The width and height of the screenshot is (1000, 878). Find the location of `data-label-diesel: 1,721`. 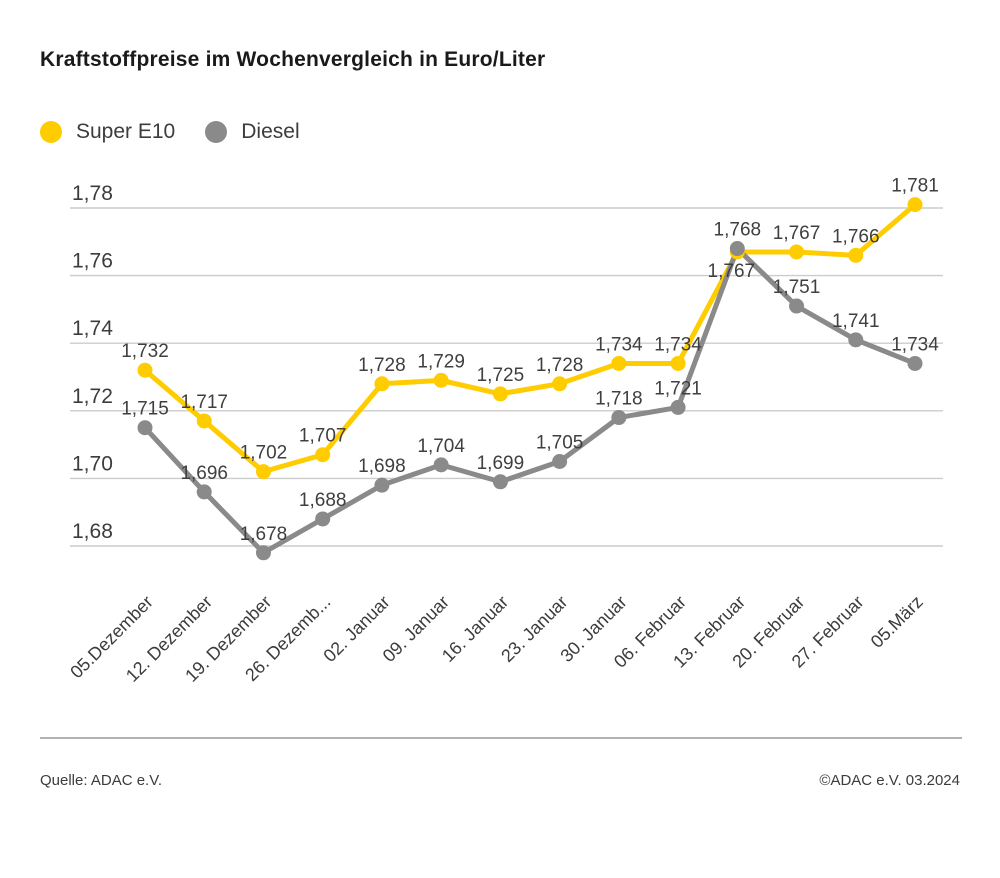

data-label-diesel: 1,721 is located at coordinates (678, 388).